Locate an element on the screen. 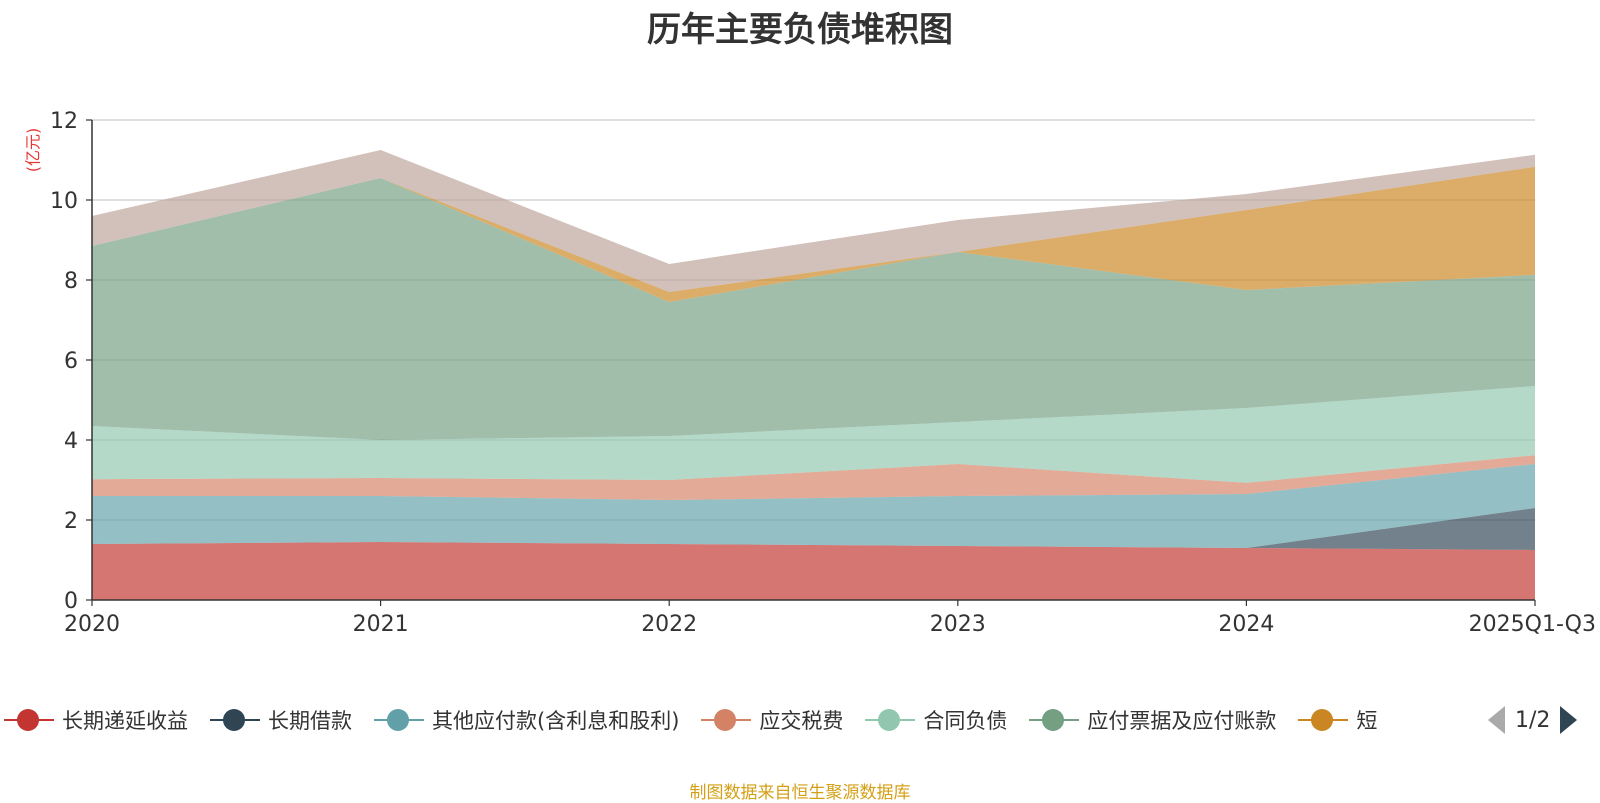 This screenshot has height=803, width=1600. x-tick-label: 2020 is located at coordinates (92, 624).